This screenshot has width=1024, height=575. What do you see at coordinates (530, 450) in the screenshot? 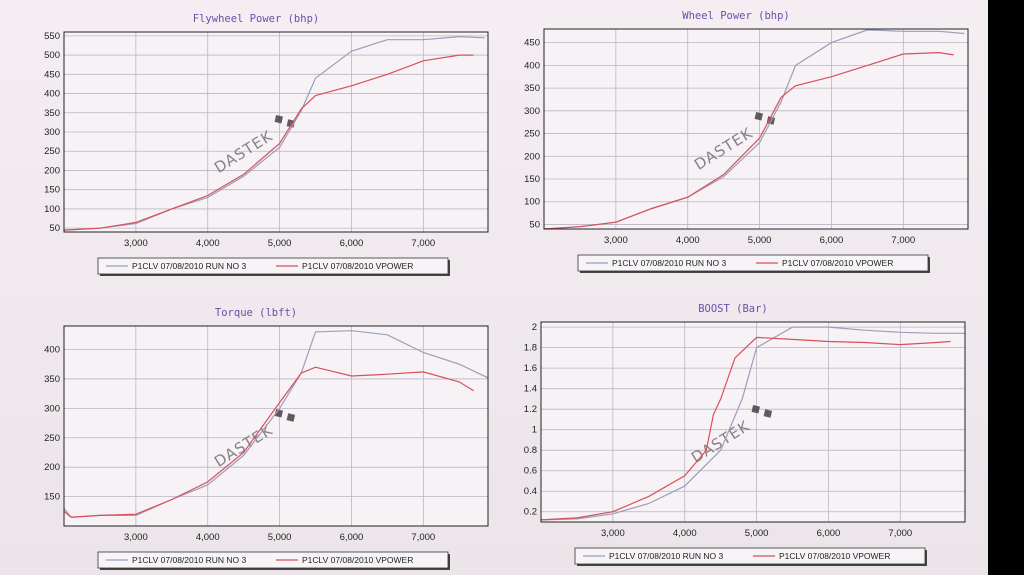
I see `y-tick-label: 0.8` at bounding box center [530, 450].